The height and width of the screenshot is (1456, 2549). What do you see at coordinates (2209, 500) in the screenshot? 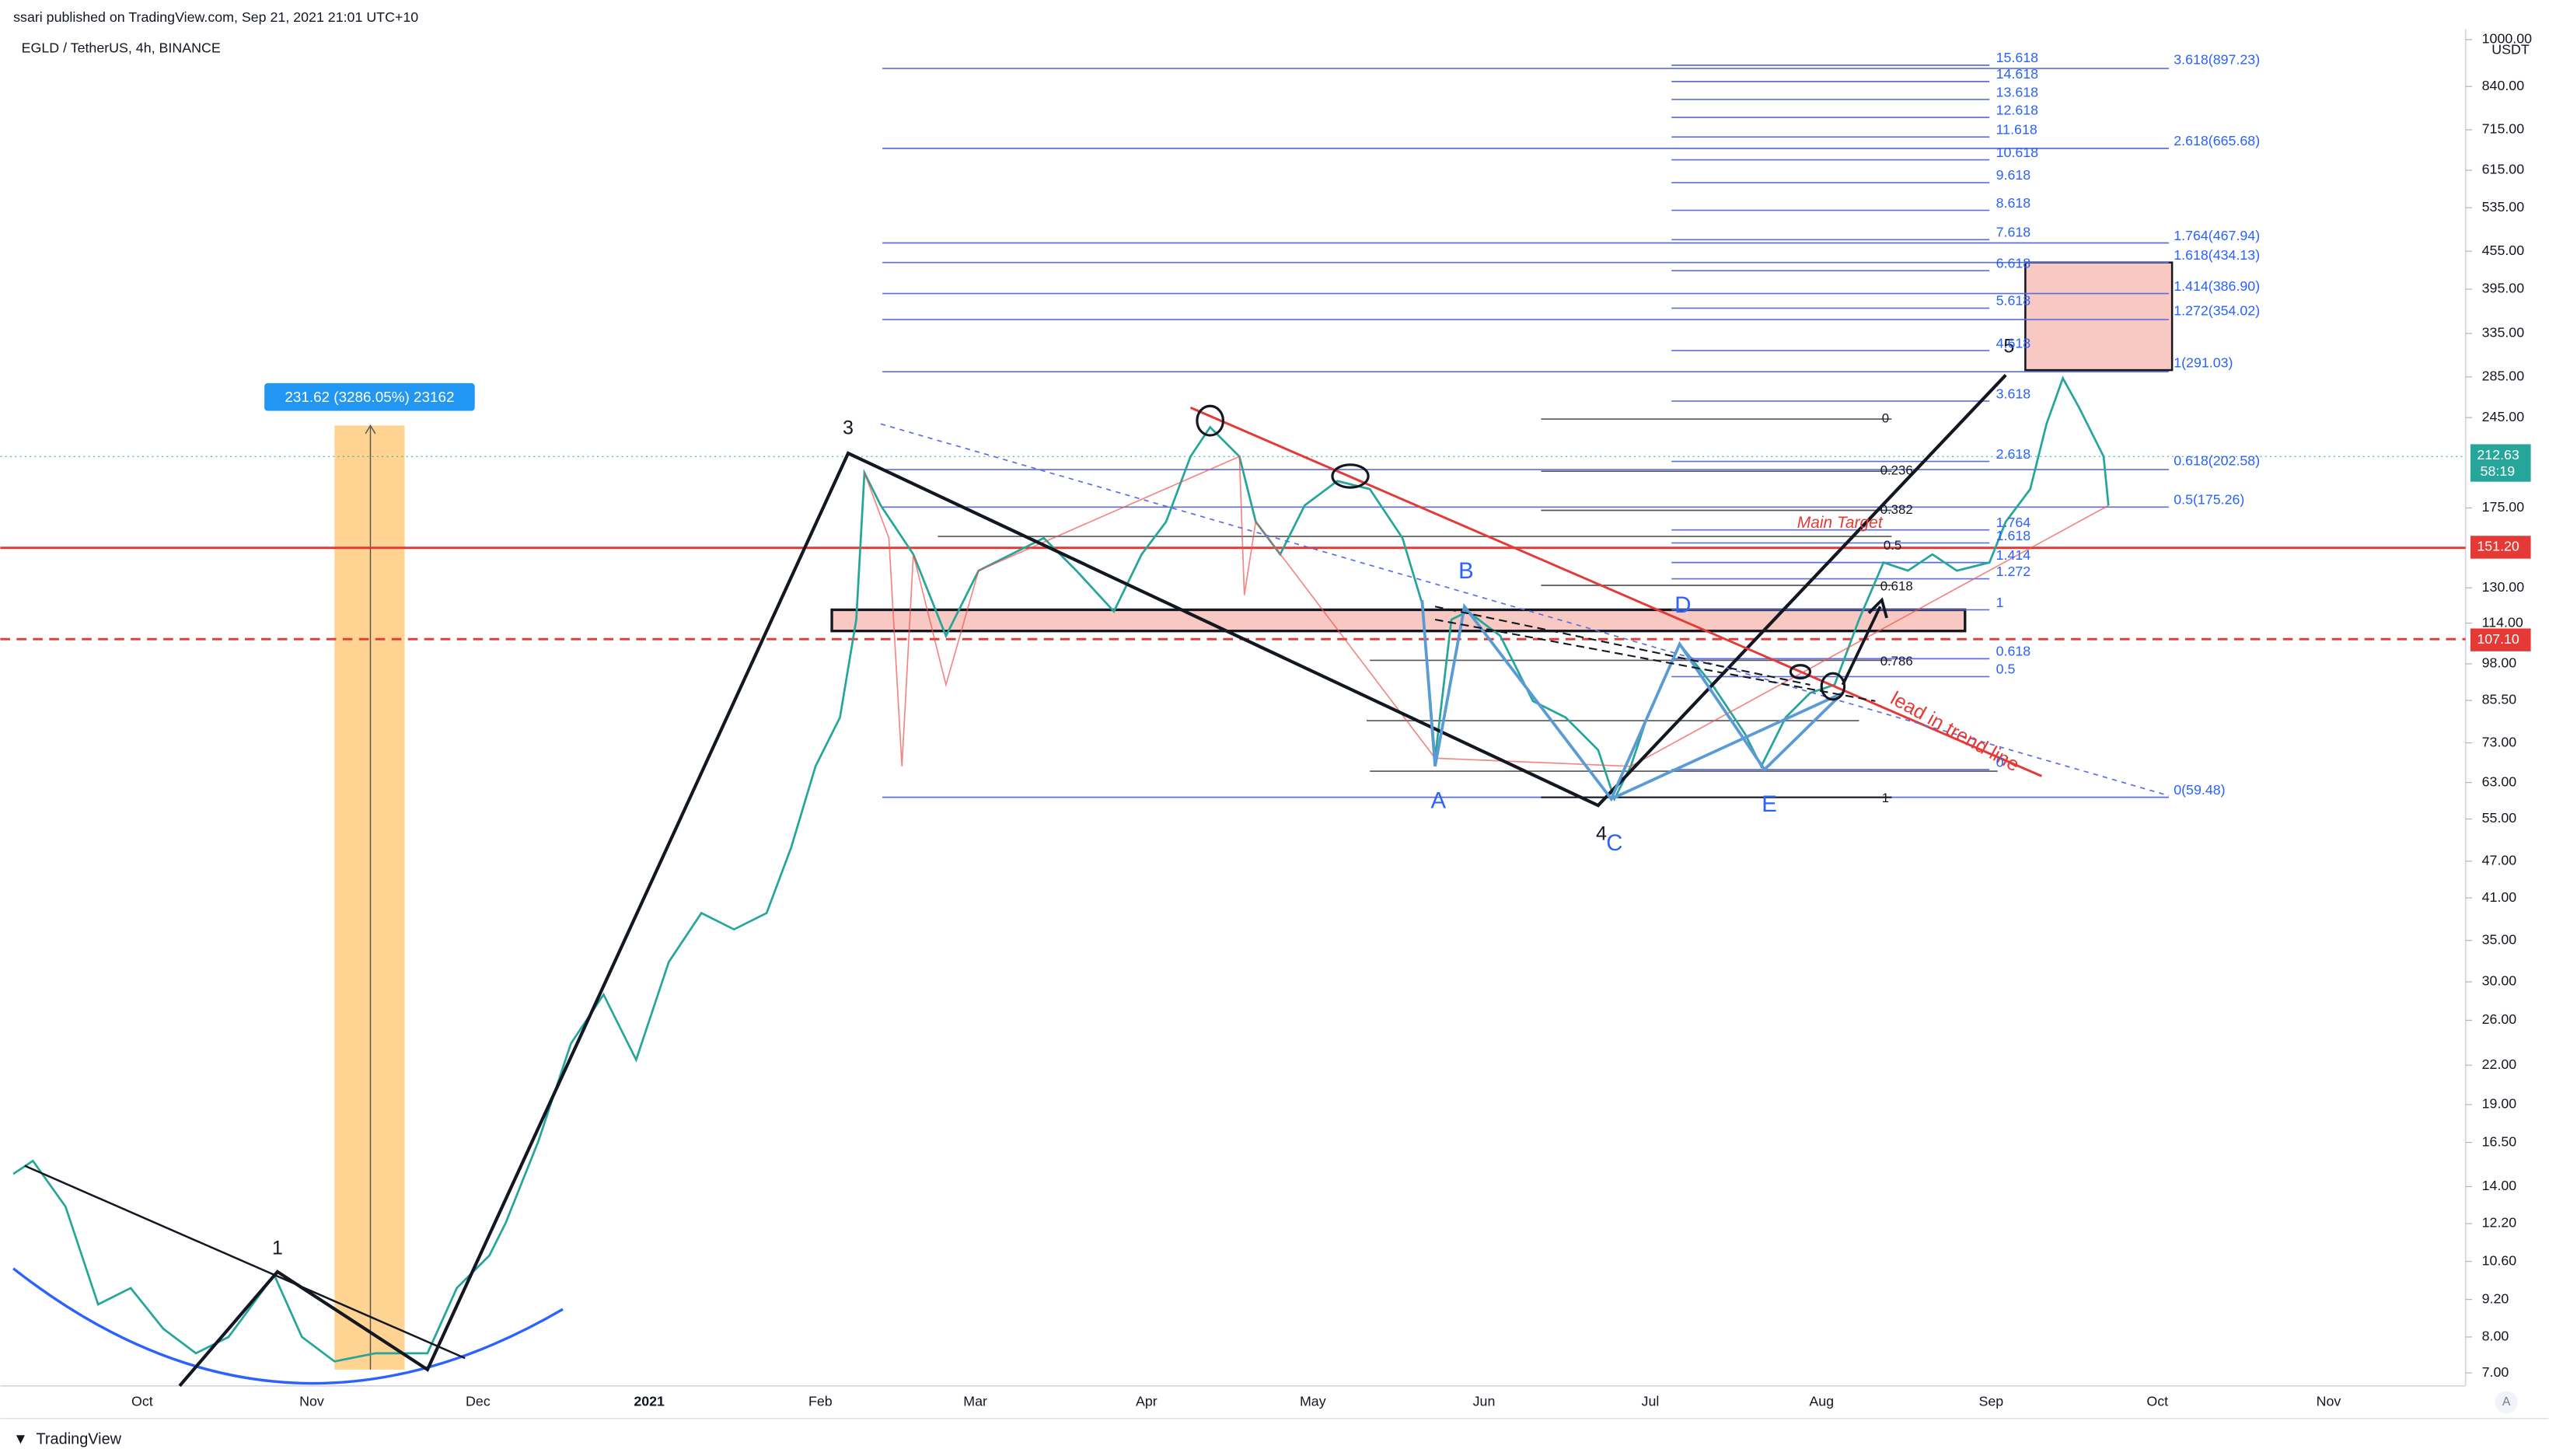
I see `fib-target-label: 0.5(175.26)` at bounding box center [2209, 500].